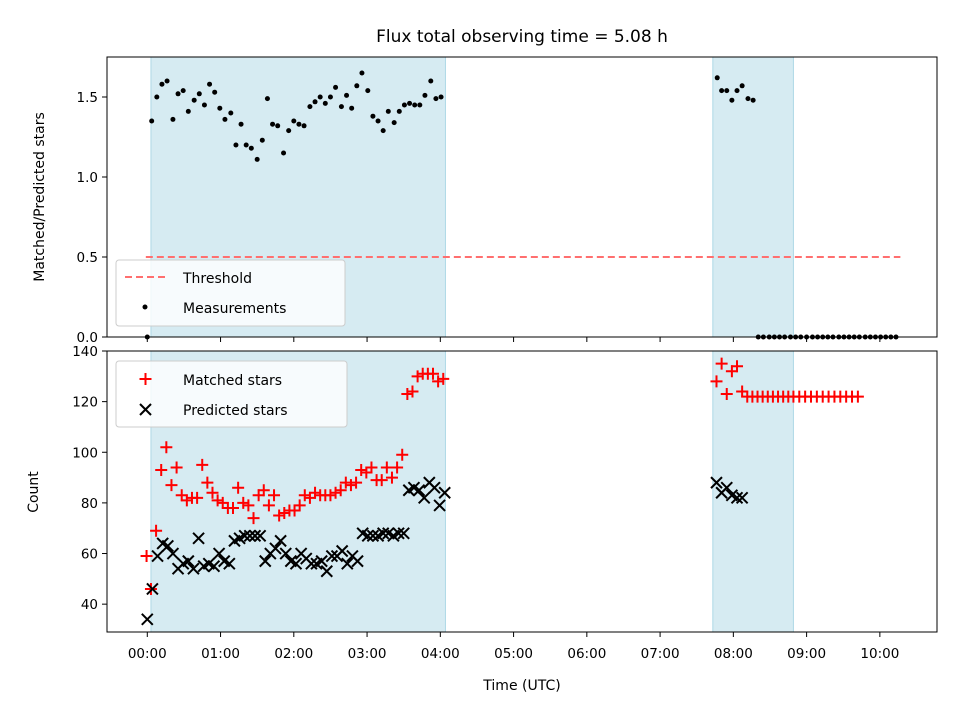 This screenshot has height=720, width=960. I want to click on predicted-legend-label: Predicted stars, so click(235, 411).